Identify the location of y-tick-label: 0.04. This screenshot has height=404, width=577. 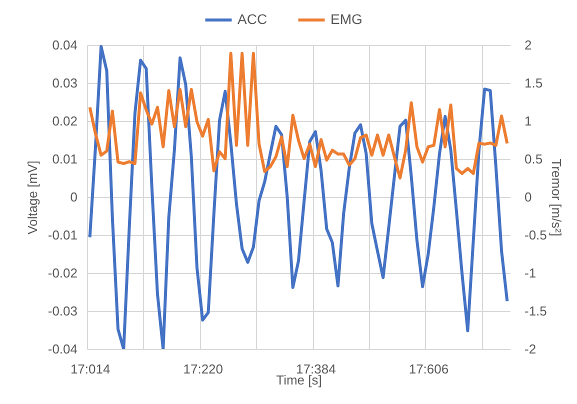
(65, 45).